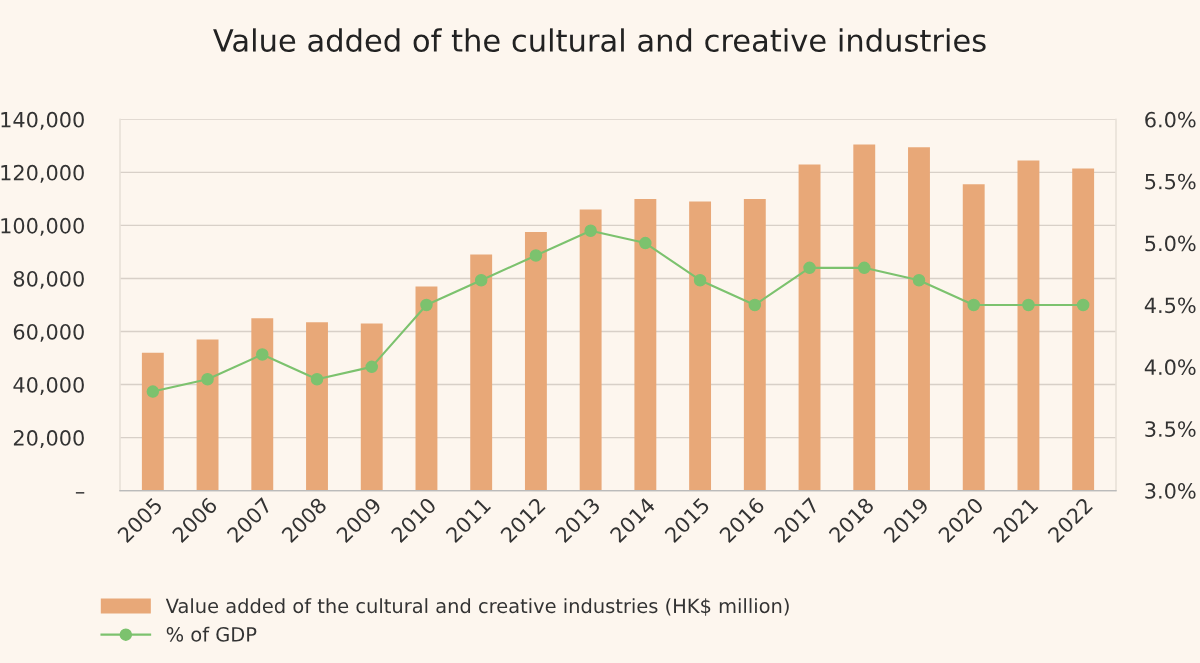 Image resolution: width=1200 pixels, height=663 pixels. I want to click on chart-title: Value added of the cultural and creative industries, so click(599, 40).